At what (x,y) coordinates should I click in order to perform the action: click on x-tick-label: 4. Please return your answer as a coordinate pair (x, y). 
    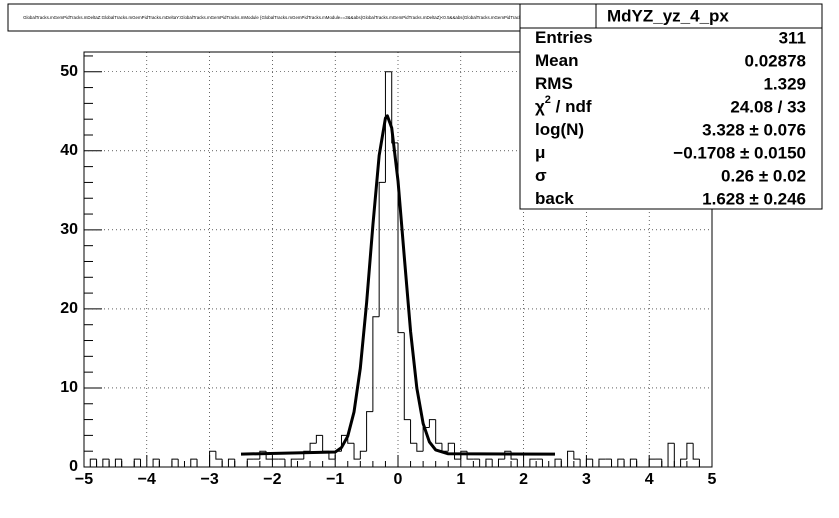
    Looking at the image, I should click on (649, 479).